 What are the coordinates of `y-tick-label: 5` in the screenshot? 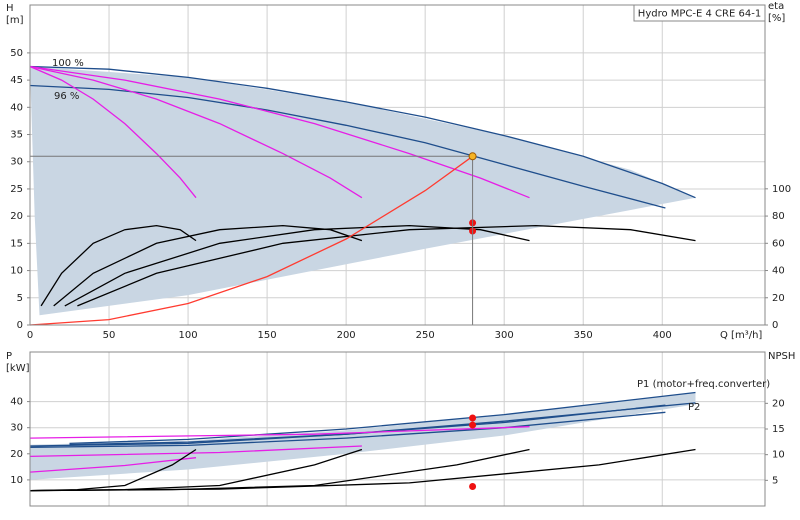 It's located at (20, 298).